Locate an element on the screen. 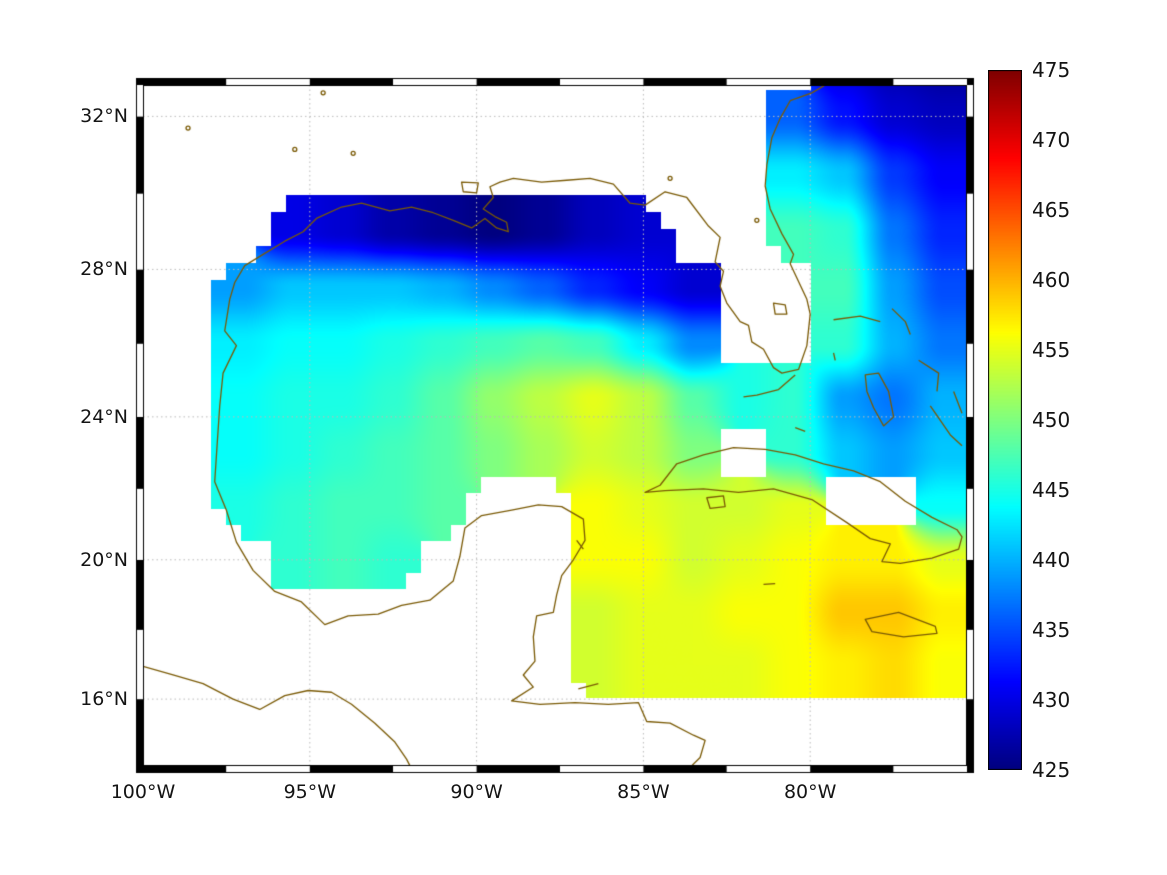 This screenshot has height=875, width=1167. y-tick-label: 24°N is located at coordinates (104, 416).